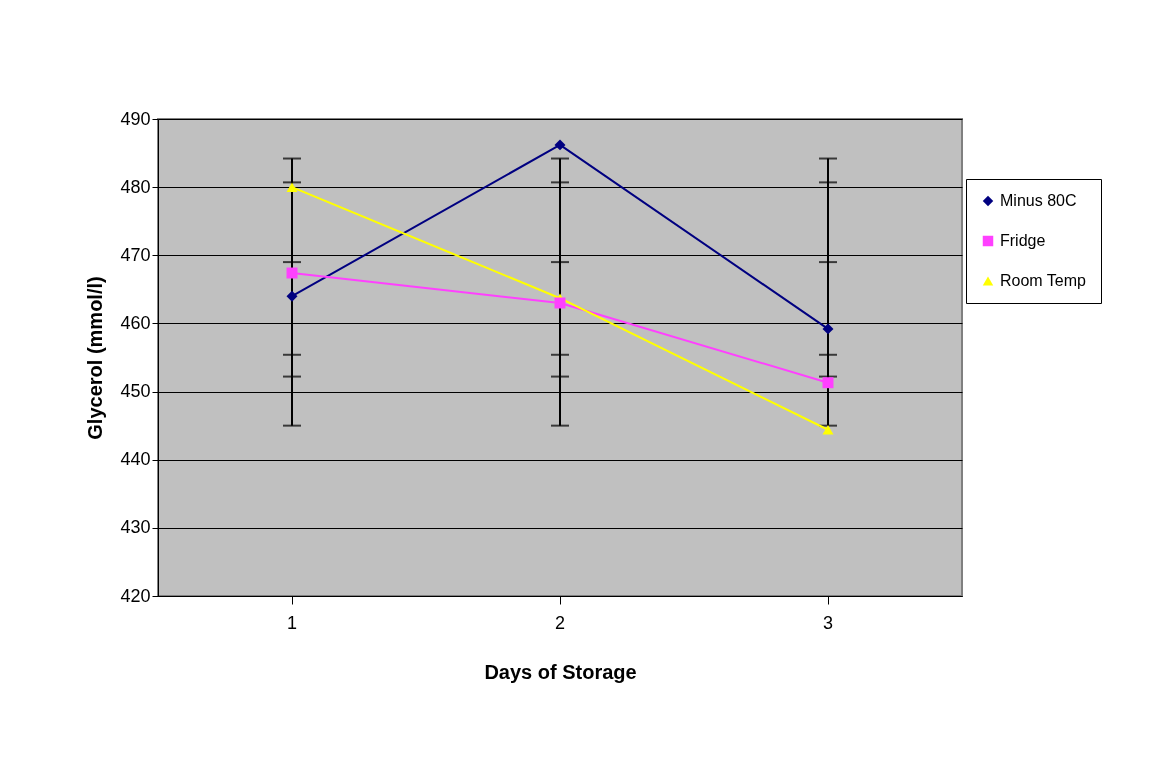  What do you see at coordinates (560, 671) in the screenshot?
I see `x-axis-title: Days of Storage` at bounding box center [560, 671].